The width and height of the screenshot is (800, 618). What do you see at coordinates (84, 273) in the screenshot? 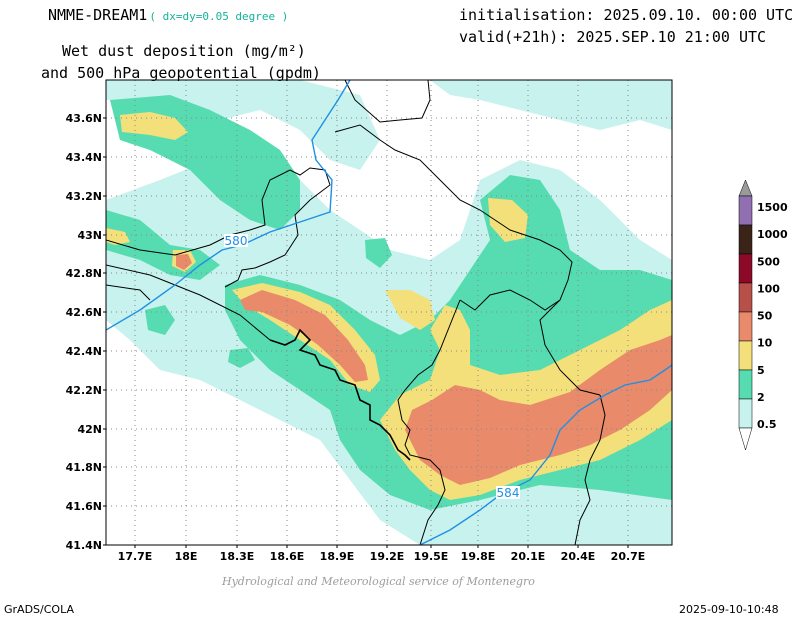
I see `lat-label: 42.8N` at bounding box center [84, 273].